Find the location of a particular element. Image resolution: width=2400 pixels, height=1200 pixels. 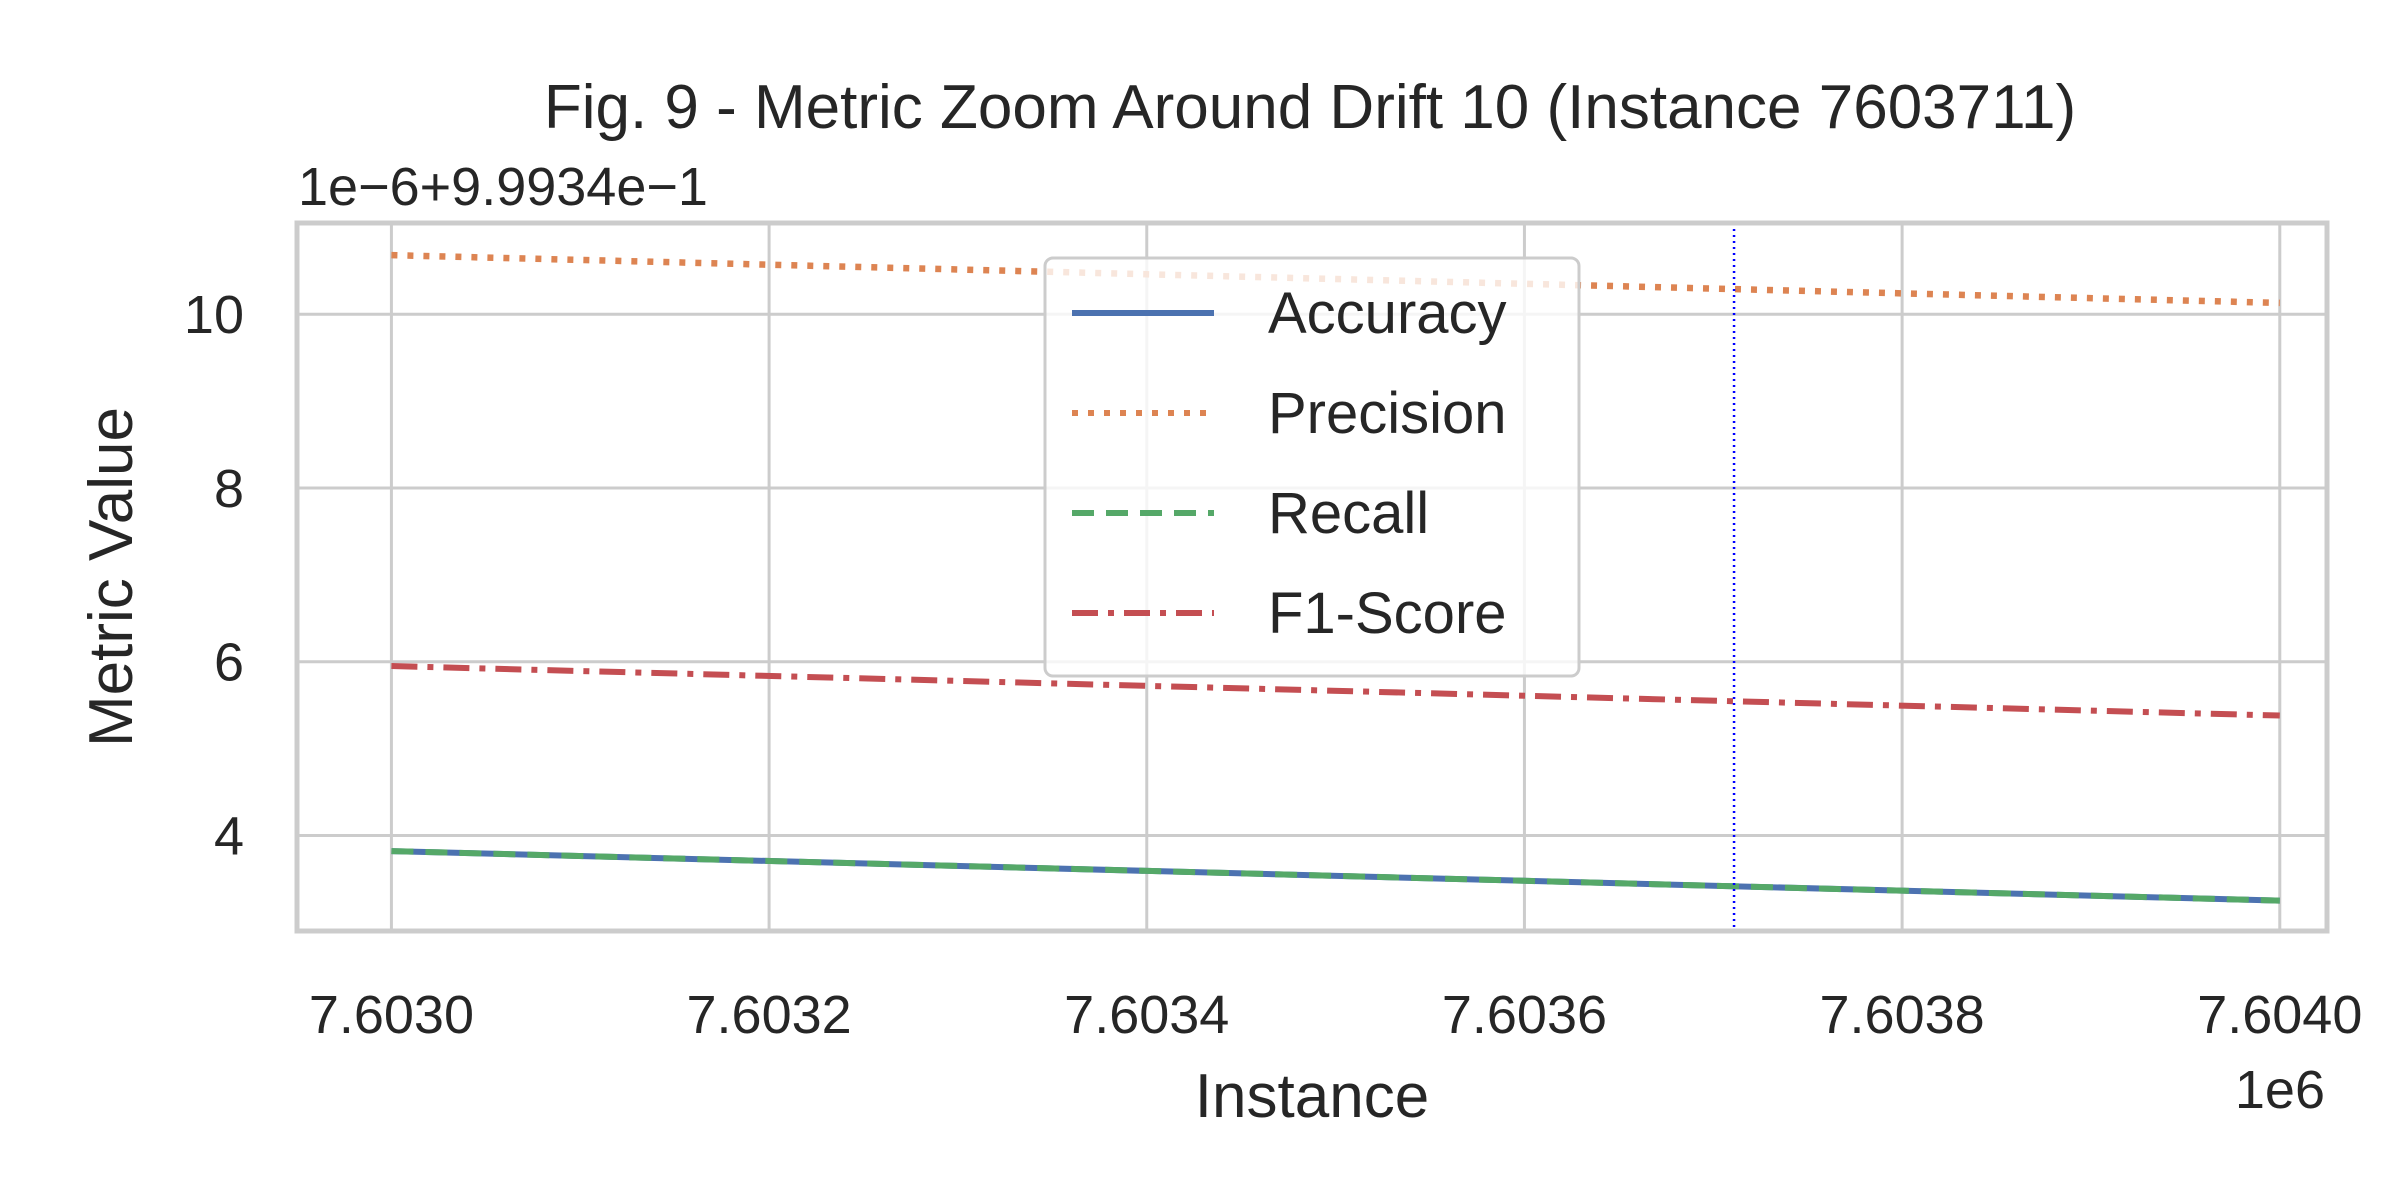

legend-box is located at coordinates (1312, 467).